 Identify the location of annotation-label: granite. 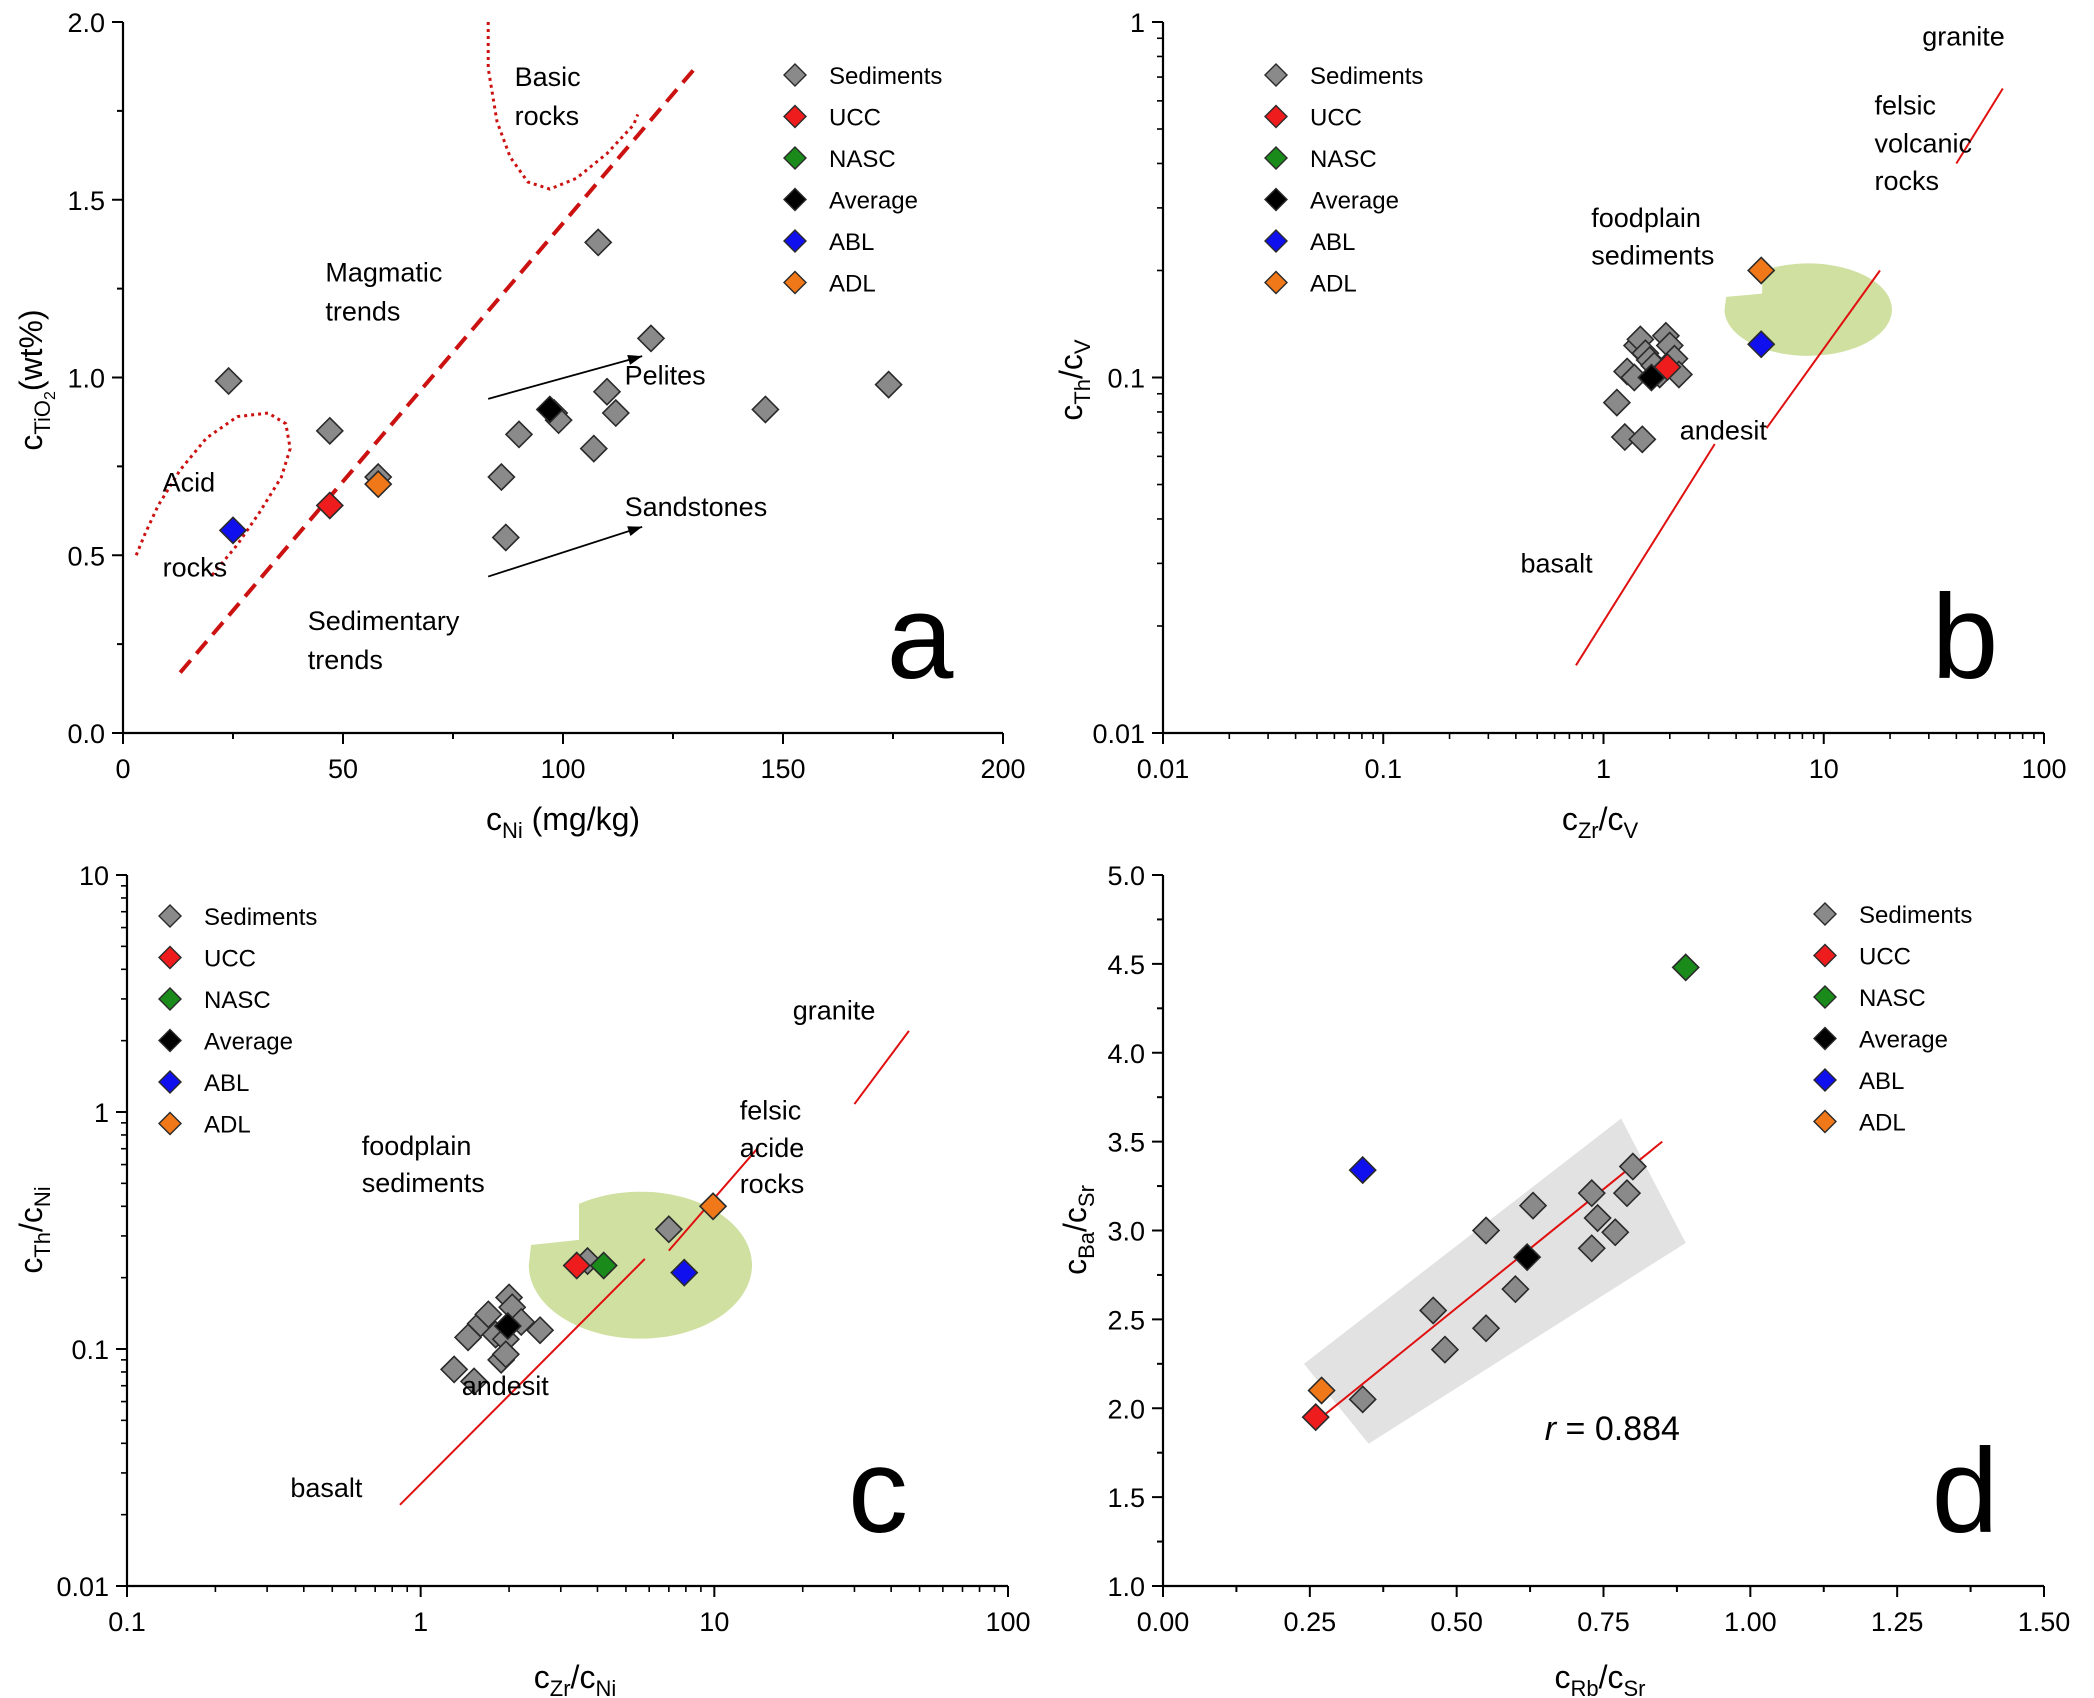
(1963, 36).